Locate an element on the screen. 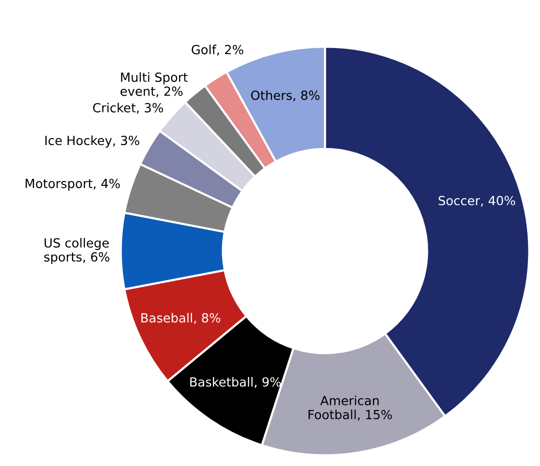  slice-label: Ice Hockey, 3% is located at coordinates (92, 142).